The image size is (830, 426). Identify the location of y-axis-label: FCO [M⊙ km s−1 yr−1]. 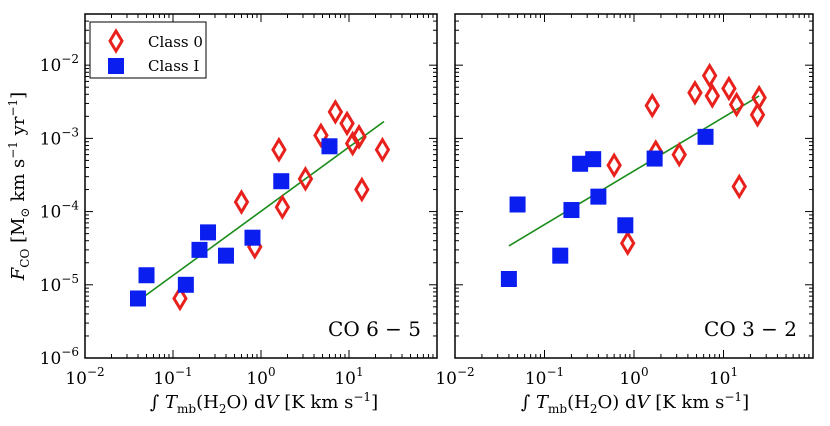
(19, 186).